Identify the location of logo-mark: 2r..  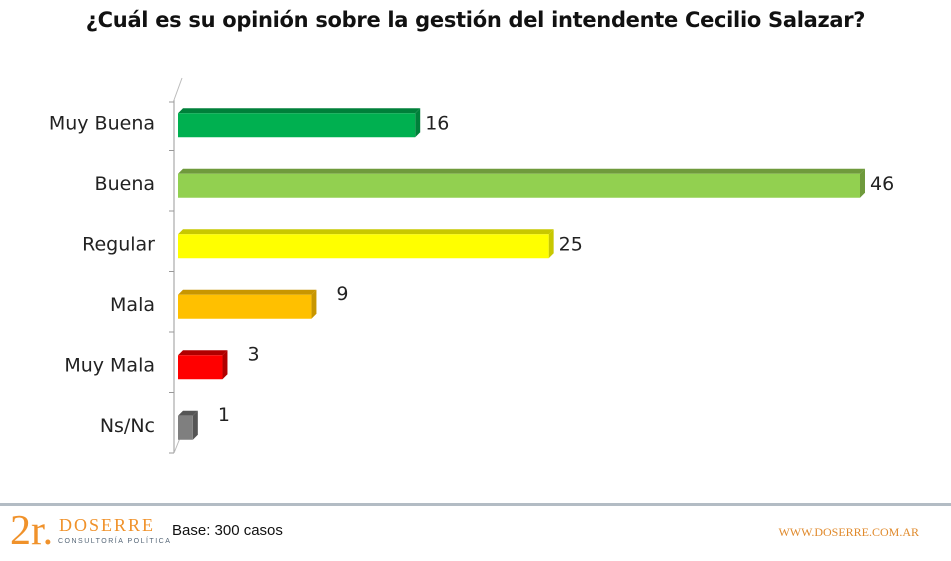
(32, 531).